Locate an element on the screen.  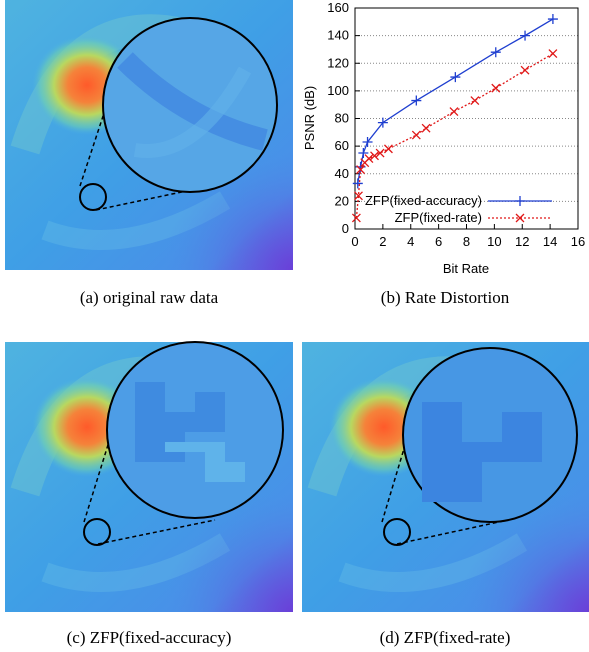
legend-label: ZFP(fixed-accuracy) is located at coordinates (423, 200).